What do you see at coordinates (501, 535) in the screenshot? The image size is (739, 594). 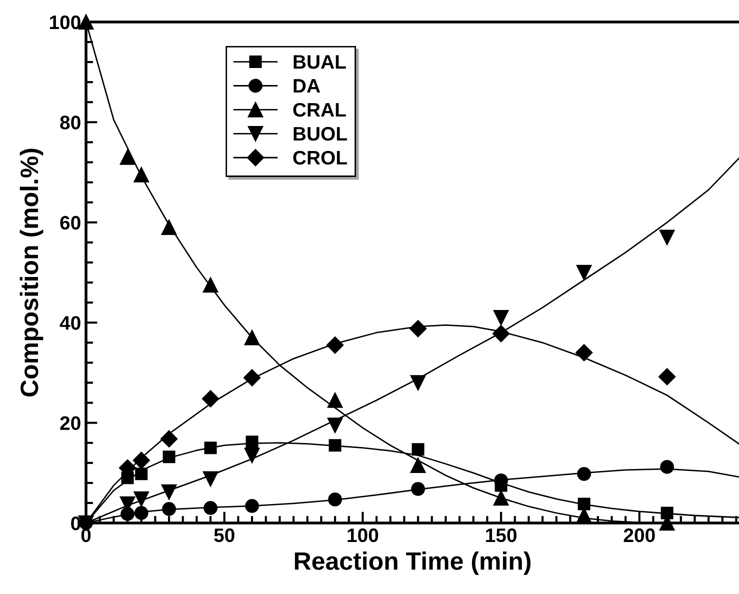 I see `x-tick-label: 150` at bounding box center [501, 535].